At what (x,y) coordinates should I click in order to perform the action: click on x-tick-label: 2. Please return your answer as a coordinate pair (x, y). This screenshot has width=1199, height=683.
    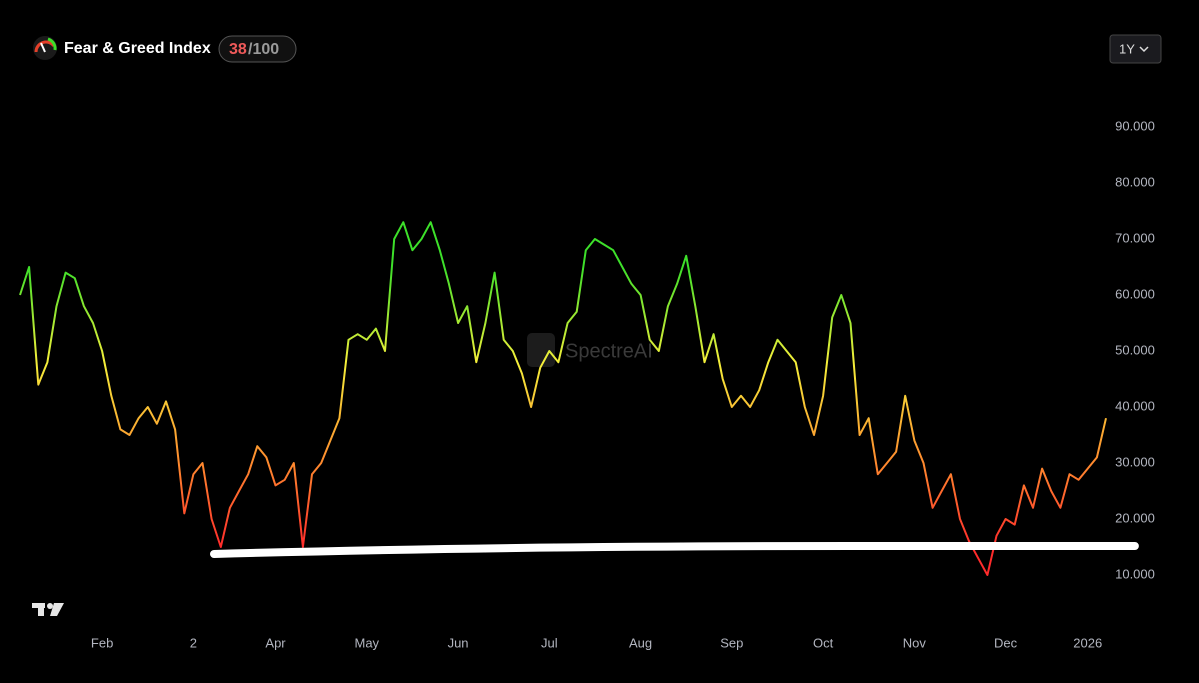
    Looking at the image, I should click on (193, 642).